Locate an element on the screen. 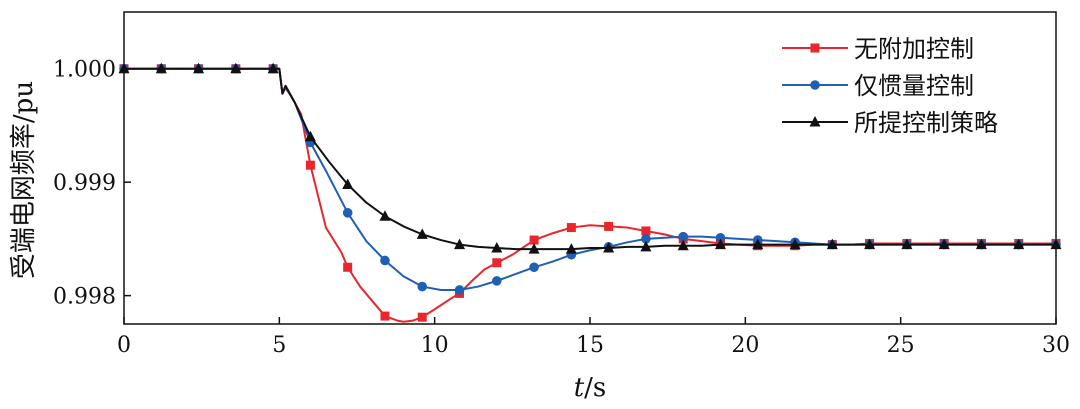 This screenshot has width=1080, height=409. x-axis-label: t/s is located at coordinates (590, 388).